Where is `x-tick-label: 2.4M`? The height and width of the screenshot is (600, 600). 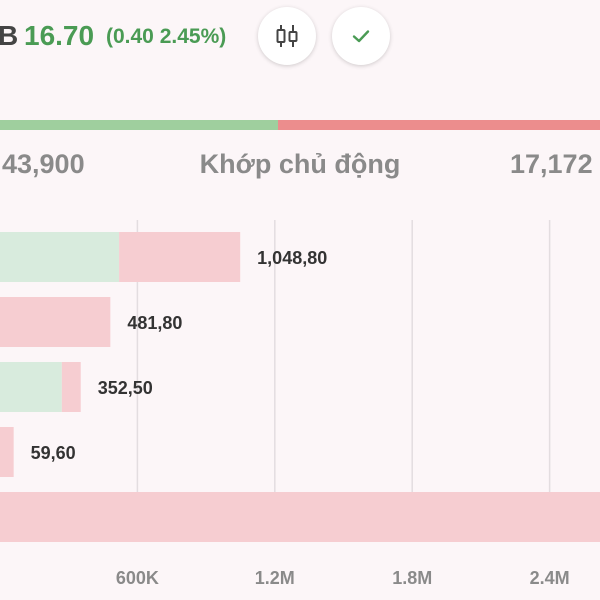 x-tick-label: 2.4M is located at coordinates (550, 578).